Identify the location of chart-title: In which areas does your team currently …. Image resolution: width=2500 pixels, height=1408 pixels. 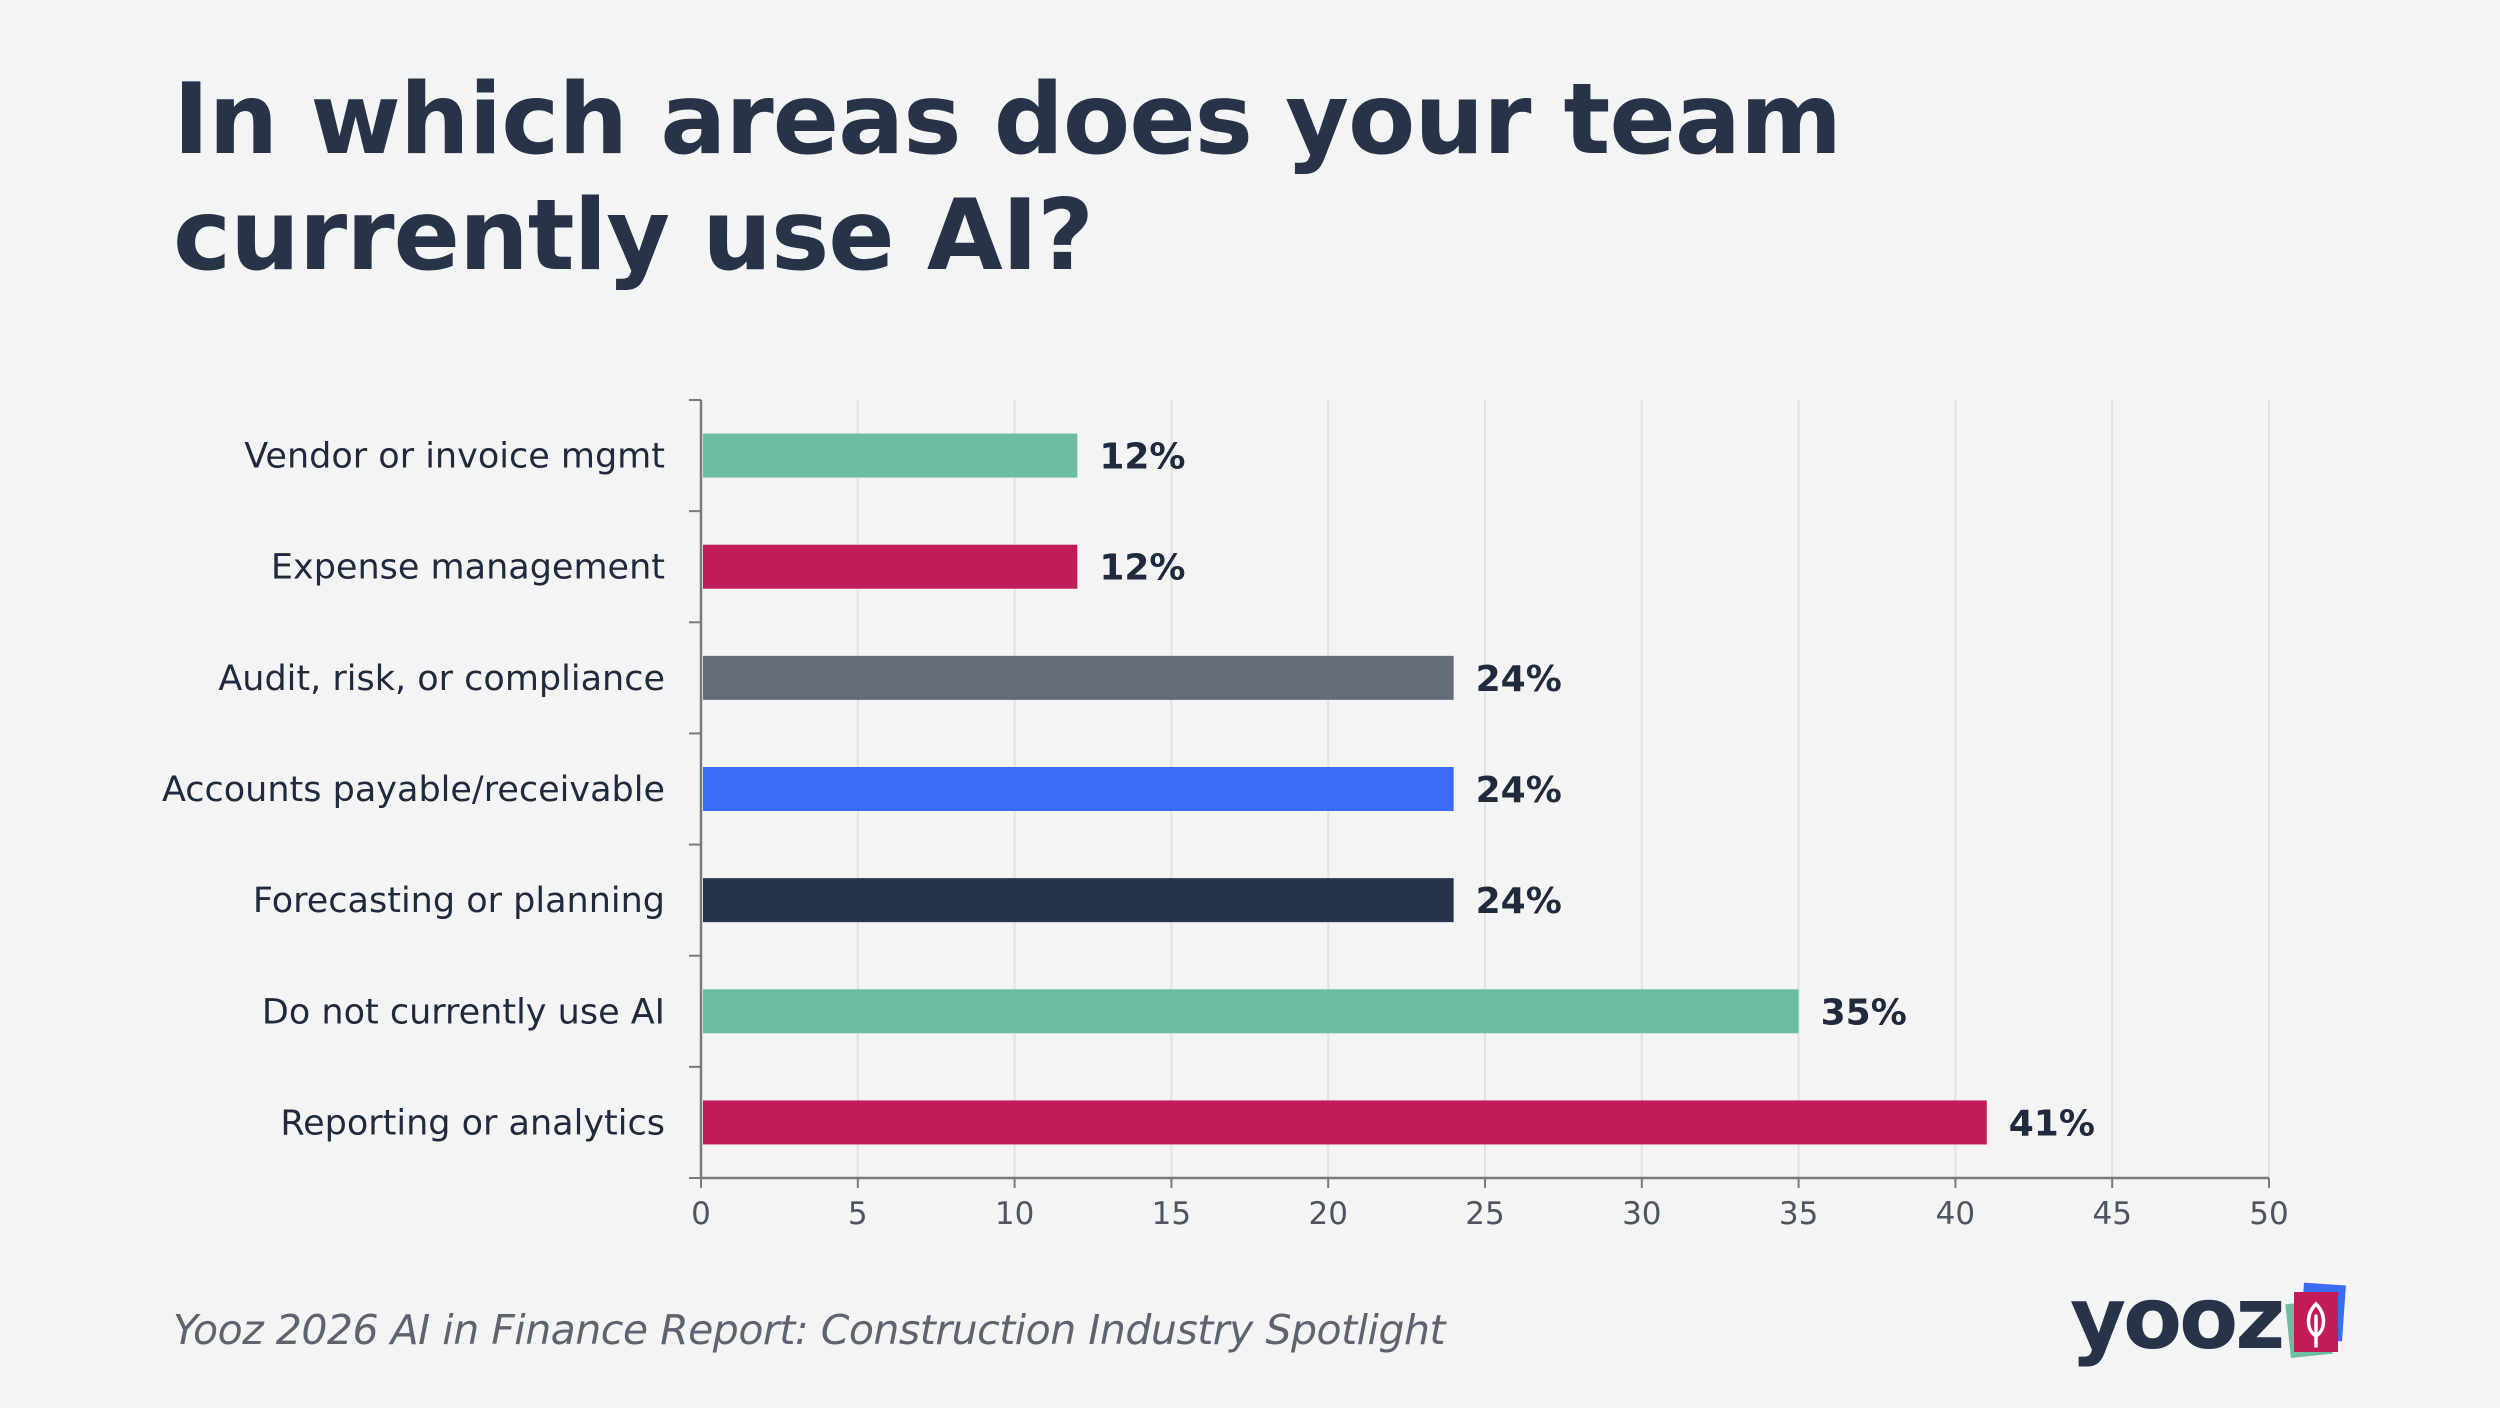
(1007, 178).